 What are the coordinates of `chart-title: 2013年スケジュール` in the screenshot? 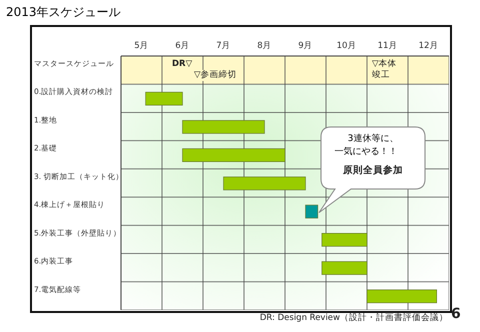 It's located at (63, 12).